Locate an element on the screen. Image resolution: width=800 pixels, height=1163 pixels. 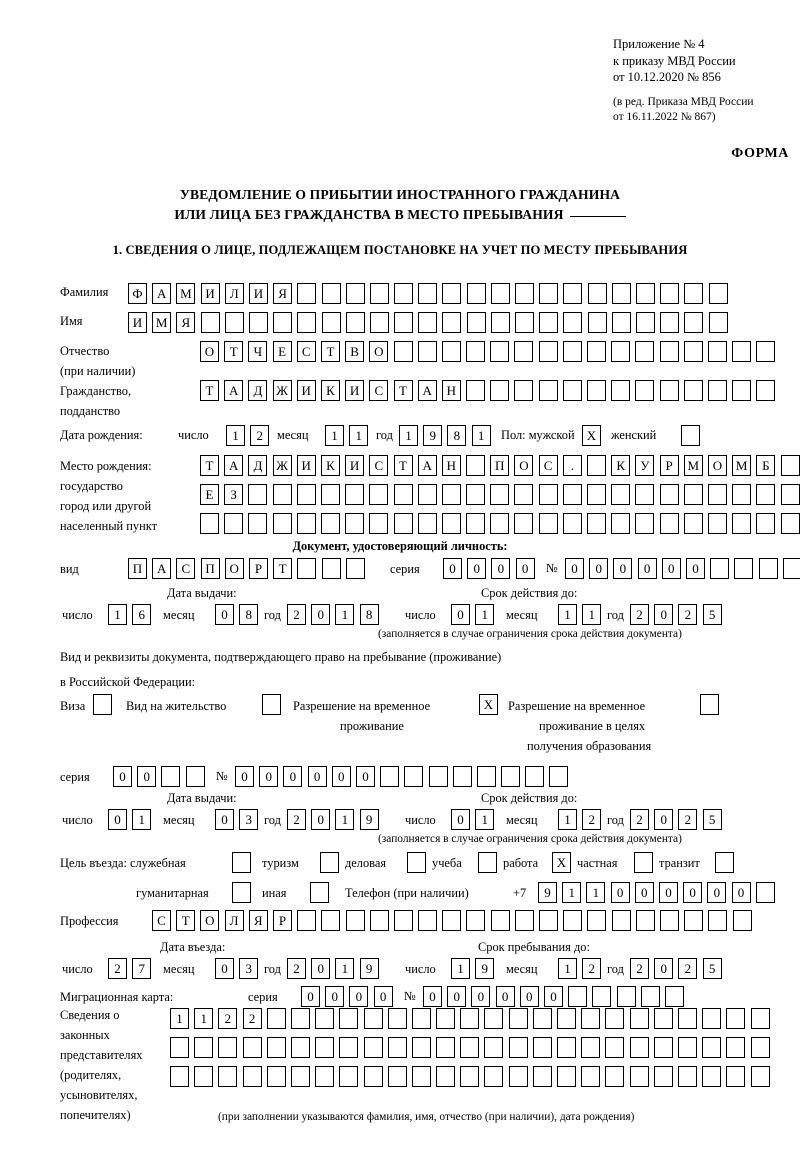
birth-place-2-cell-1: Е is located at coordinates (209, 494).